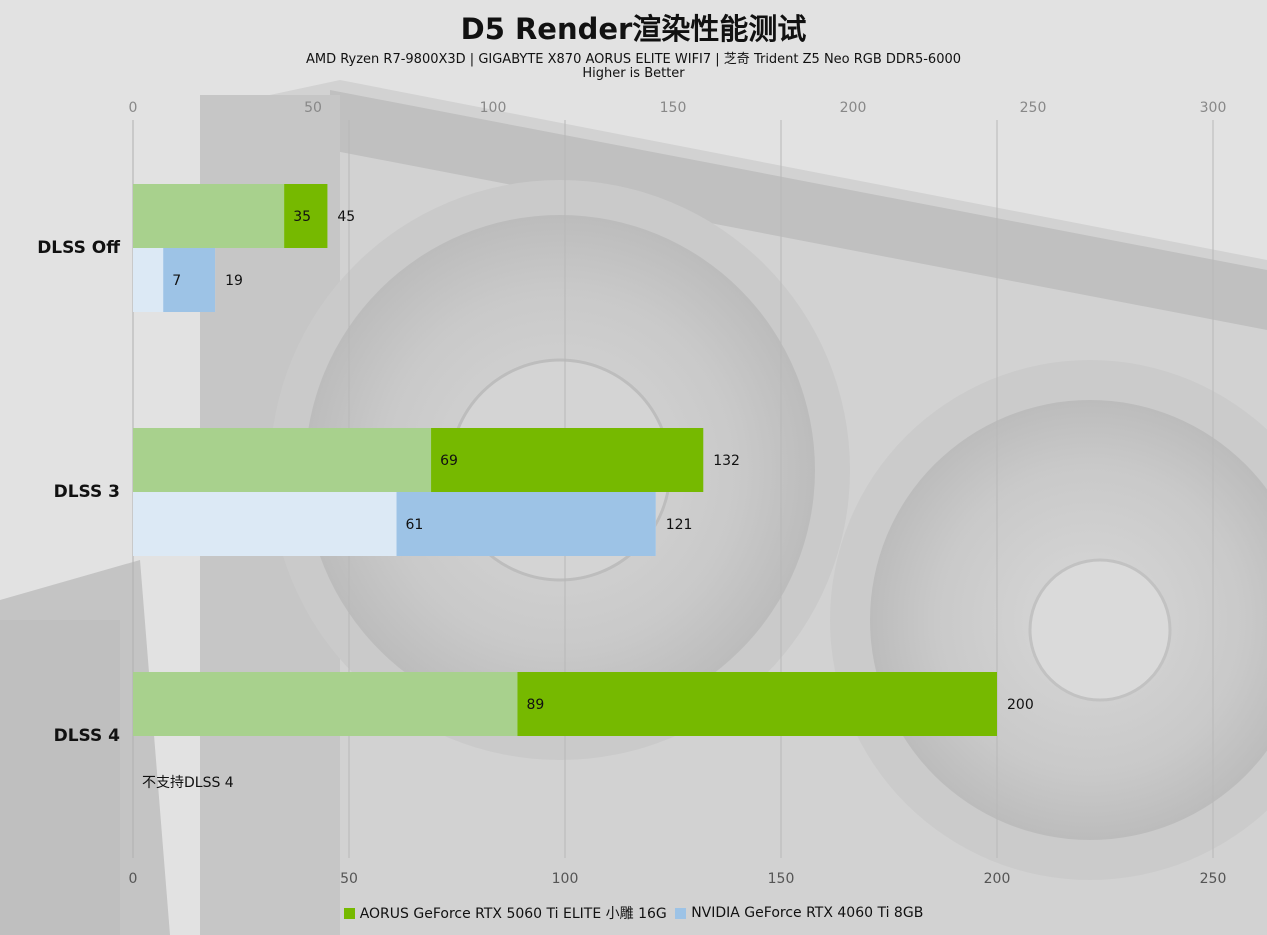  Describe the element at coordinates (1033, 108) in the screenshot. I see `top-axis-tick-label: 250` at that location.